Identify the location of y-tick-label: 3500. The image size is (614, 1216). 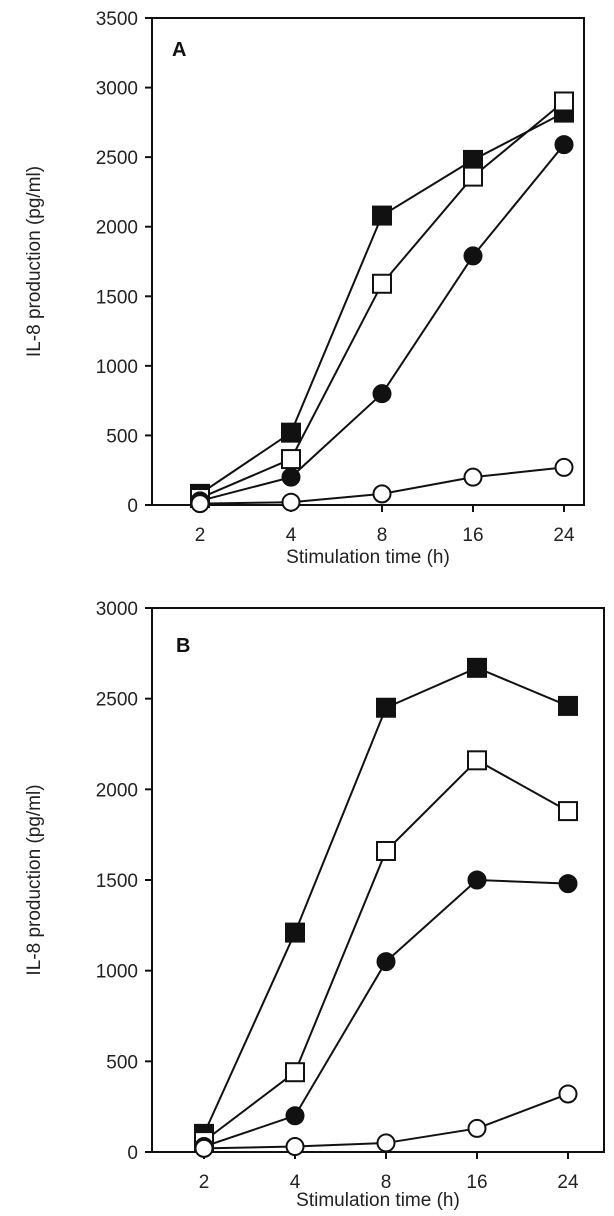
(117, 19).